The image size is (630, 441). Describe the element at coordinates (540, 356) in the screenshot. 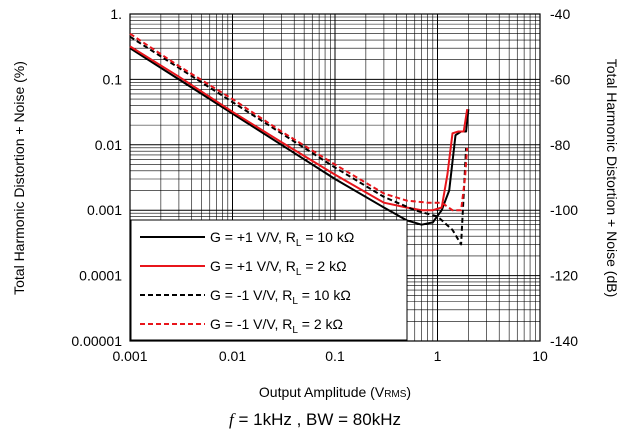

I see `x-tick-label: 10` at that location.